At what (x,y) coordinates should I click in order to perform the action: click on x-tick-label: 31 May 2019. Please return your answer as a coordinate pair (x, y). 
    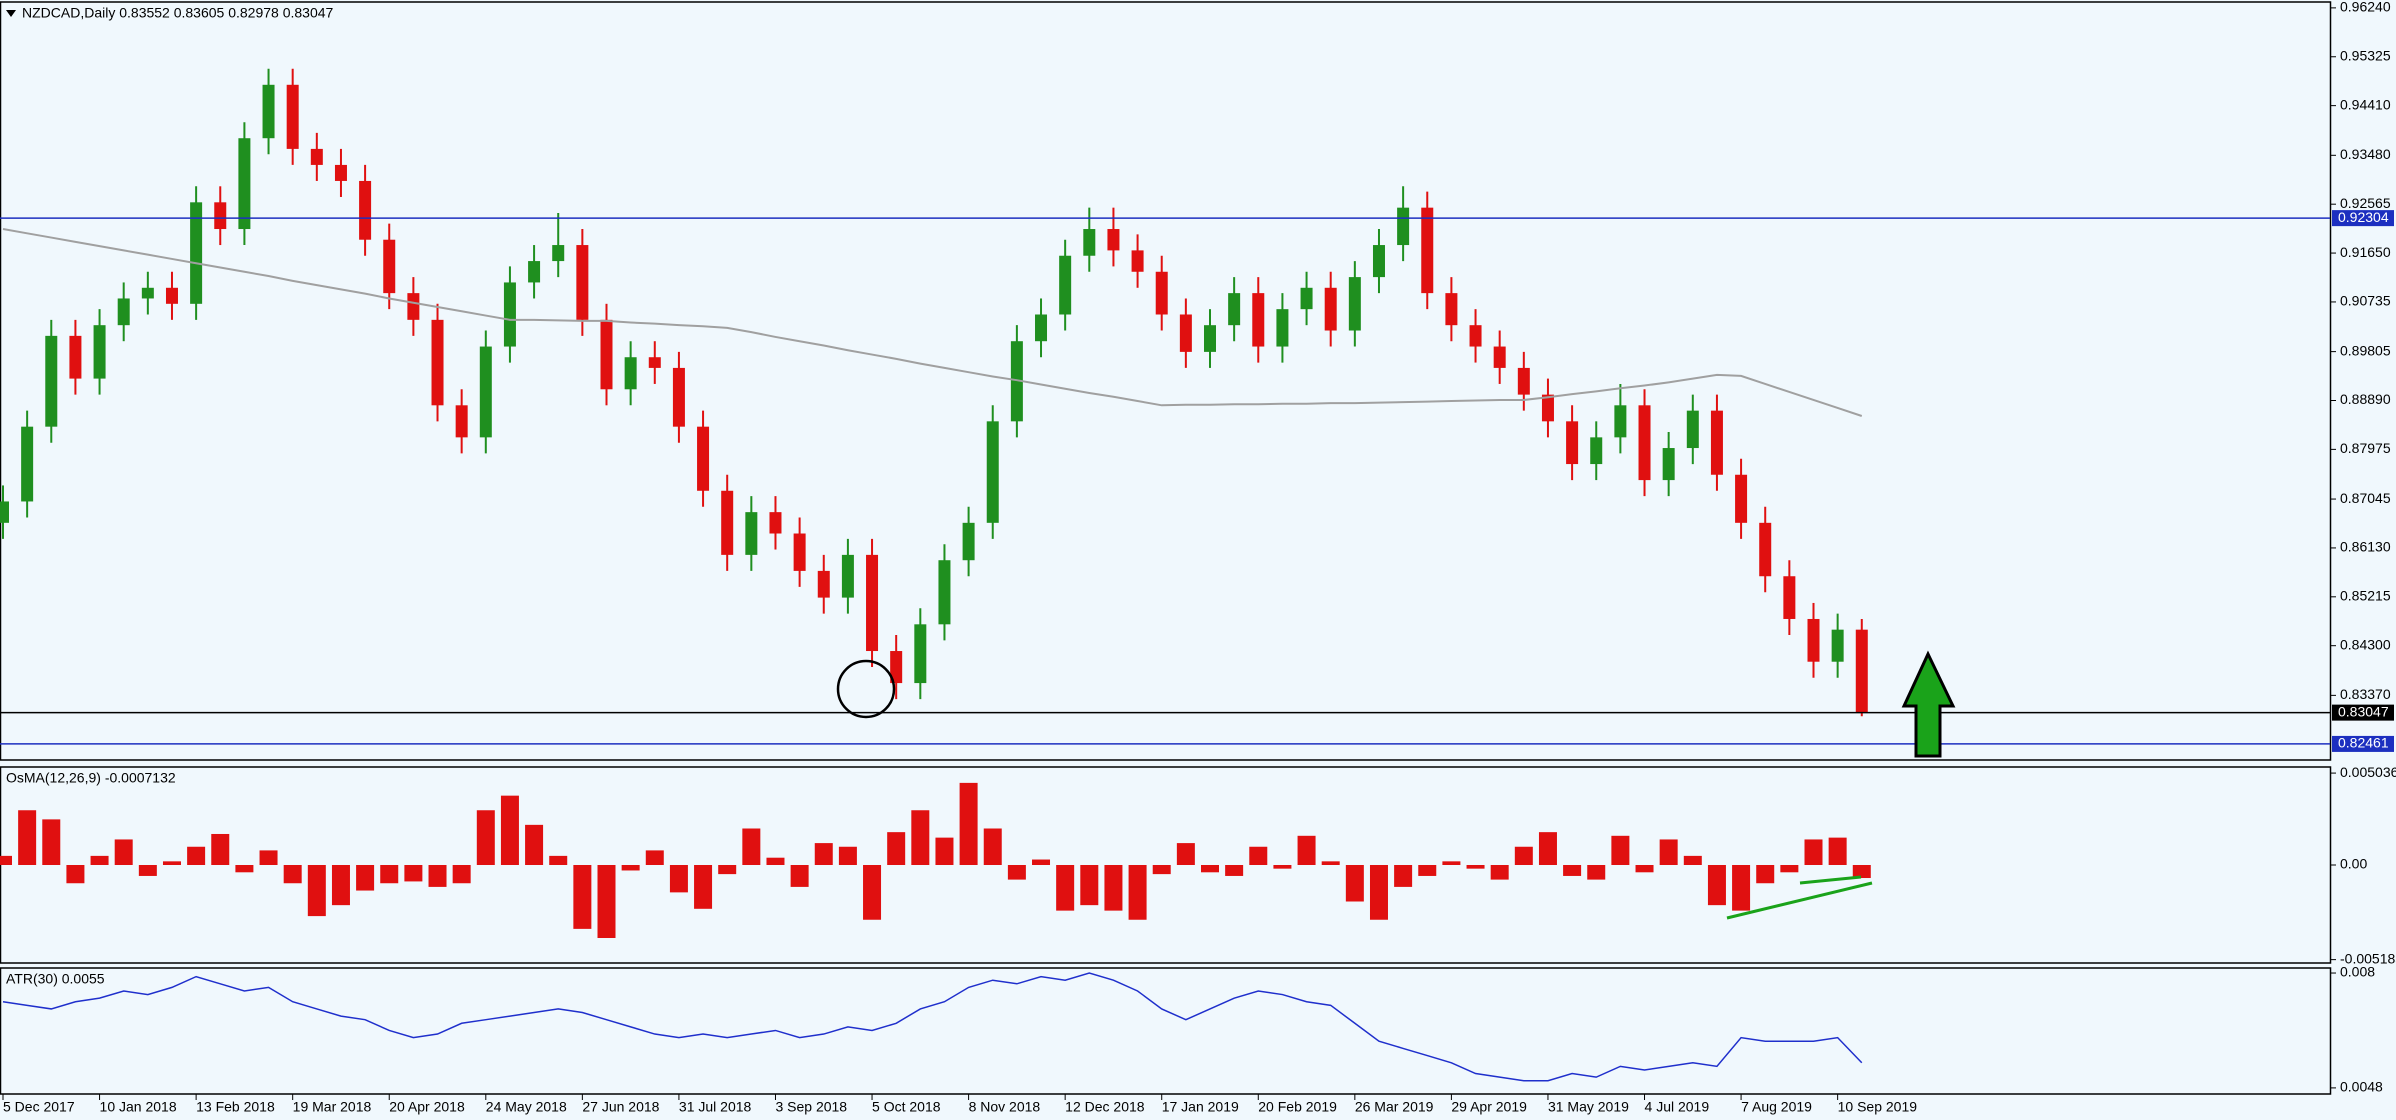
    Looking at the image, I should click on (1588, 1107).